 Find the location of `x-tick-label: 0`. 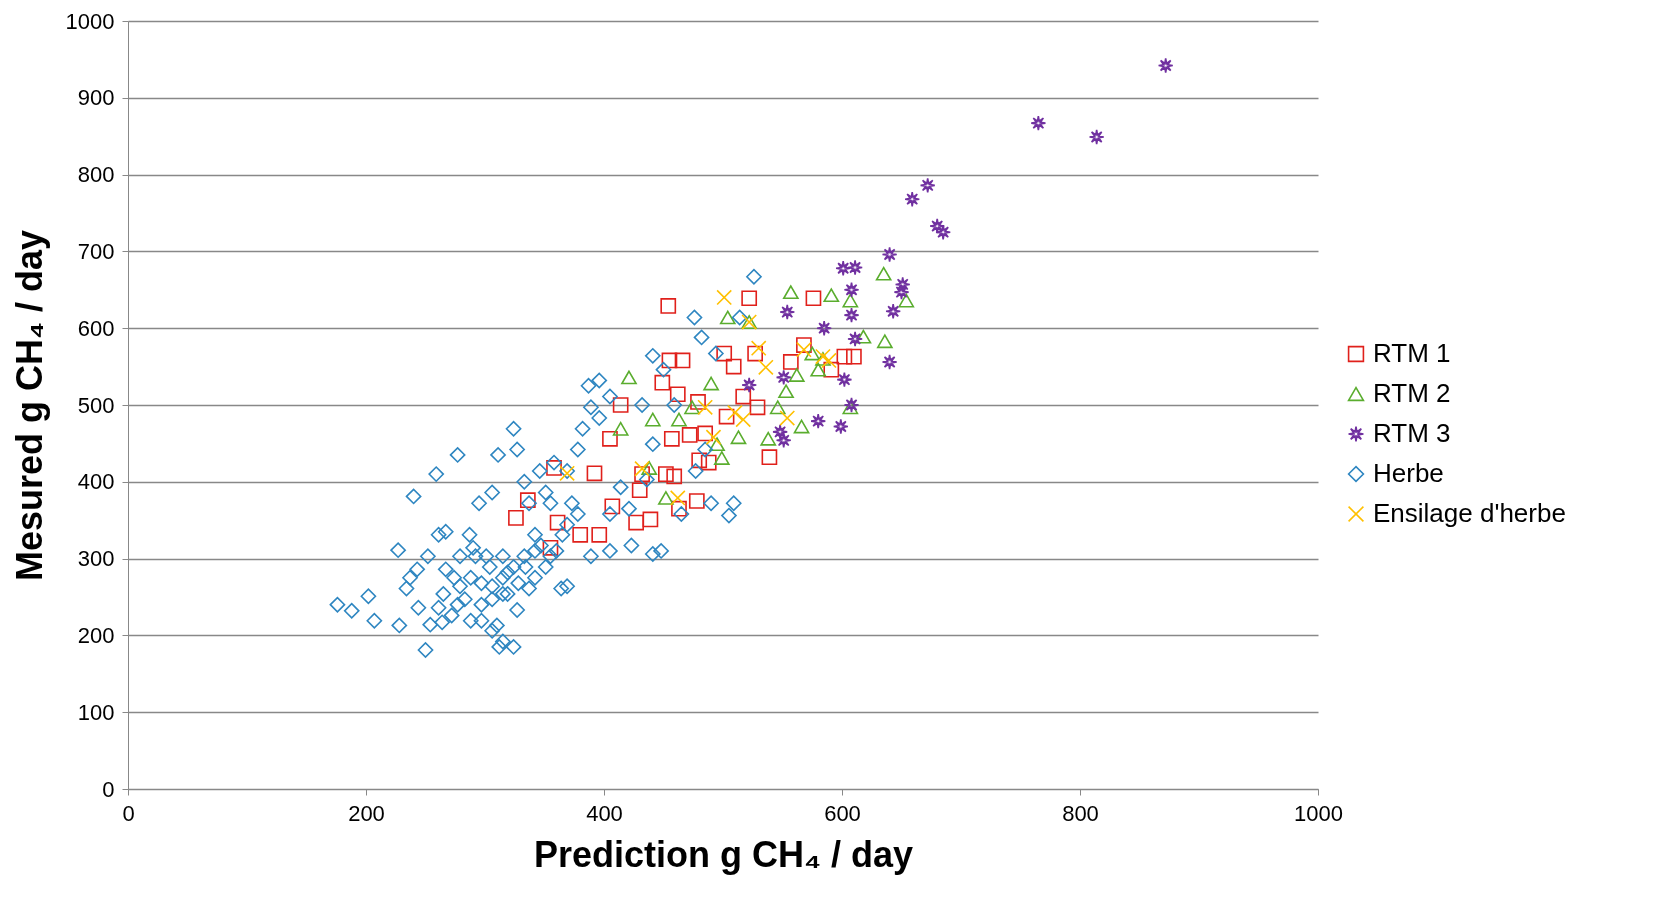

x-tick-label: 0 is located at coordinates (128, 813).